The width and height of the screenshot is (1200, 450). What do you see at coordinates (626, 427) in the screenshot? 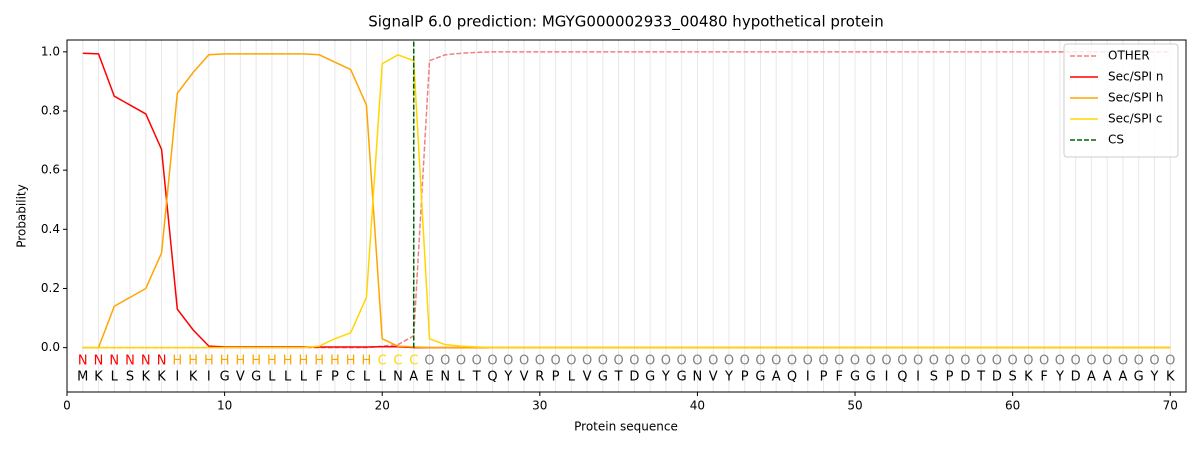
I see `x-axis-label: Protein sequence` at bounding box center [626, 427].